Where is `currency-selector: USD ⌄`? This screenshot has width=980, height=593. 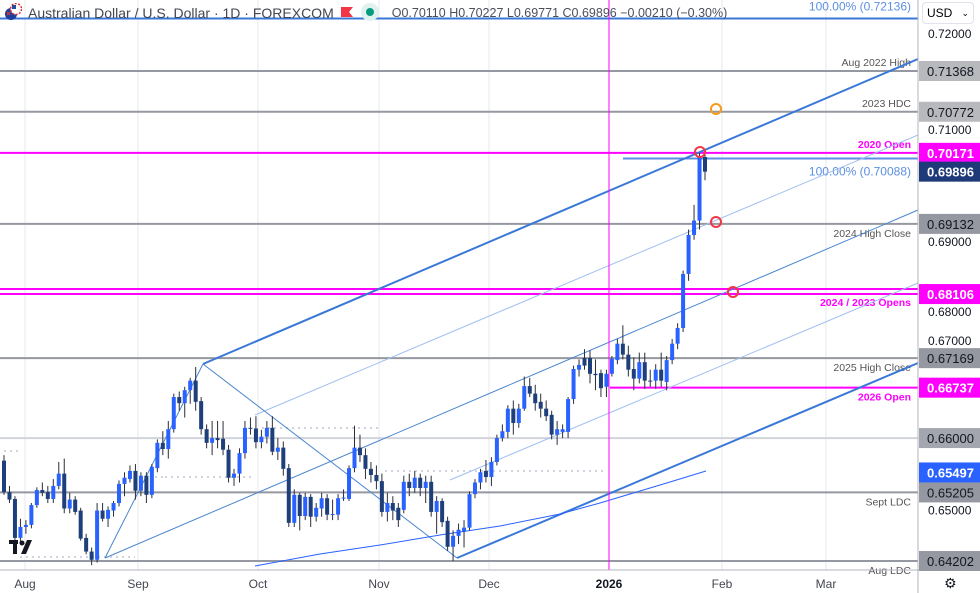
currency-selector: USD ⌄ is located at coordinates (948, 13).